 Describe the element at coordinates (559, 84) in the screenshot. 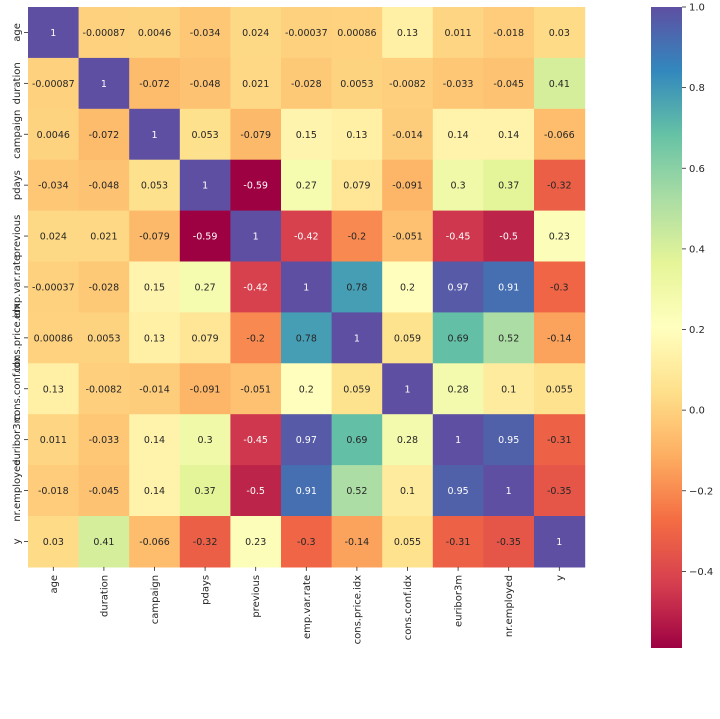

I see `cell-value-label: 0.41` at that location.